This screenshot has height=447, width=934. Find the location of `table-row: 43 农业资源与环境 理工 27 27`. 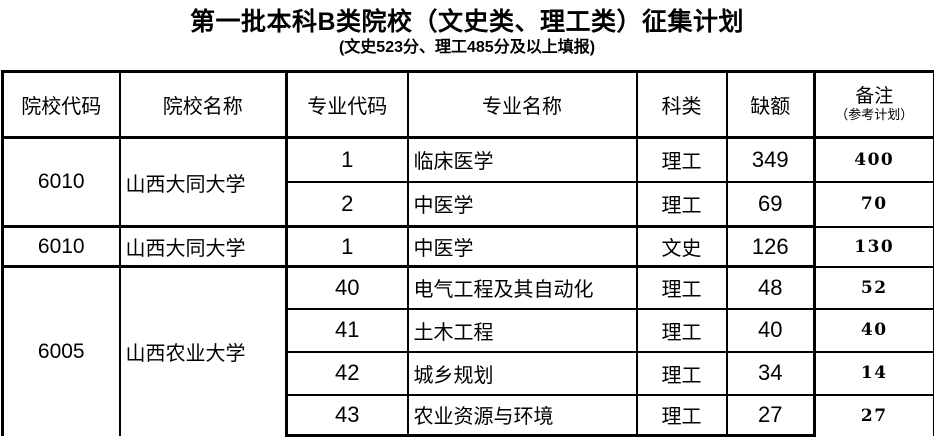

table-row: 43 农业资源与环境 理工 27 27 is located at coordinates (468, 415).